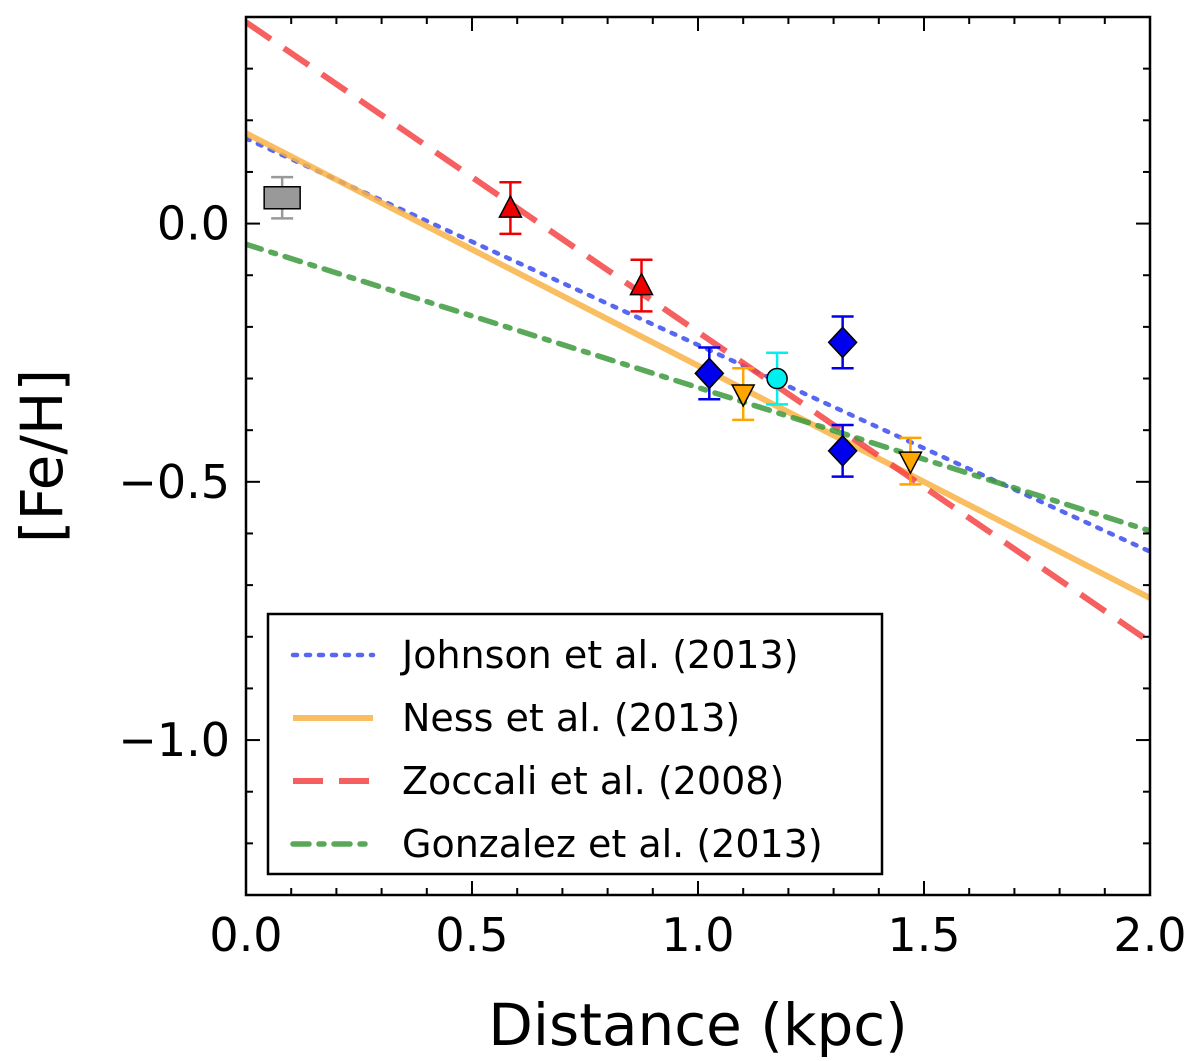  What do you see at coordinates (599, 655) in the screenshot?
I see `legend-label-1: Johnson et al. (2013)` at bounding box center [599, 655].